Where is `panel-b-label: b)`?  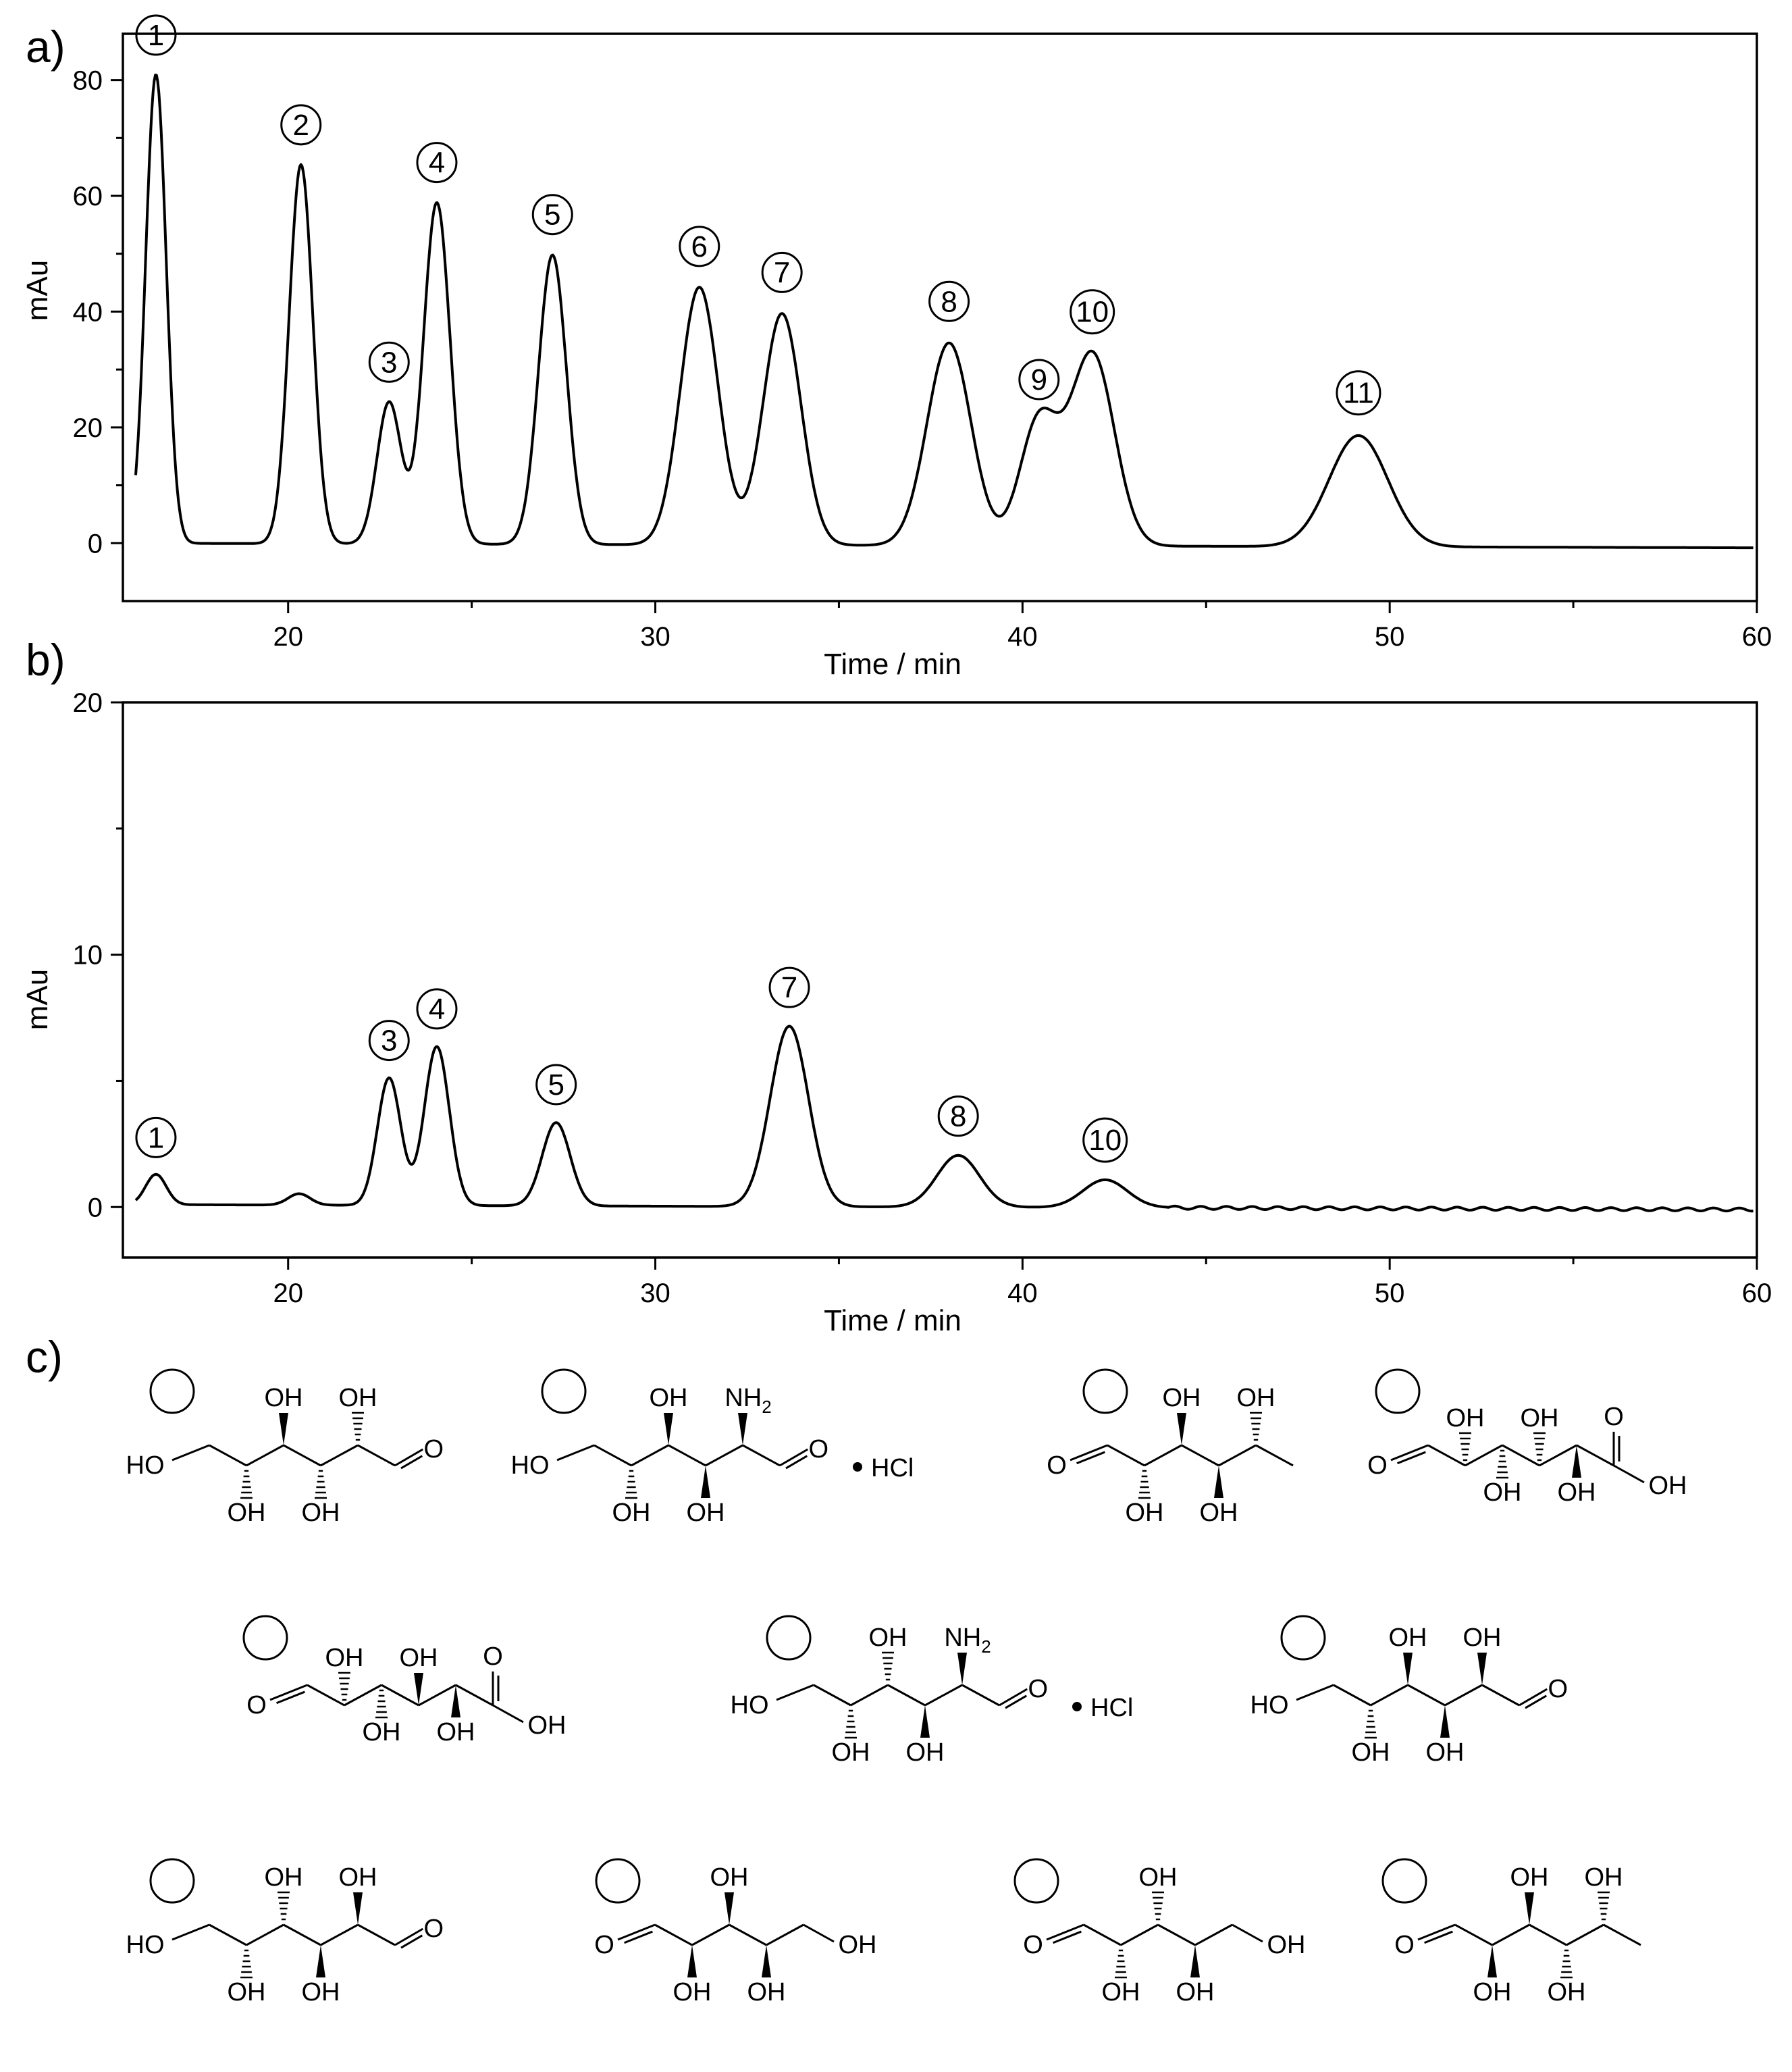 panel-b-label: b) is located at coordinates (45, 660).